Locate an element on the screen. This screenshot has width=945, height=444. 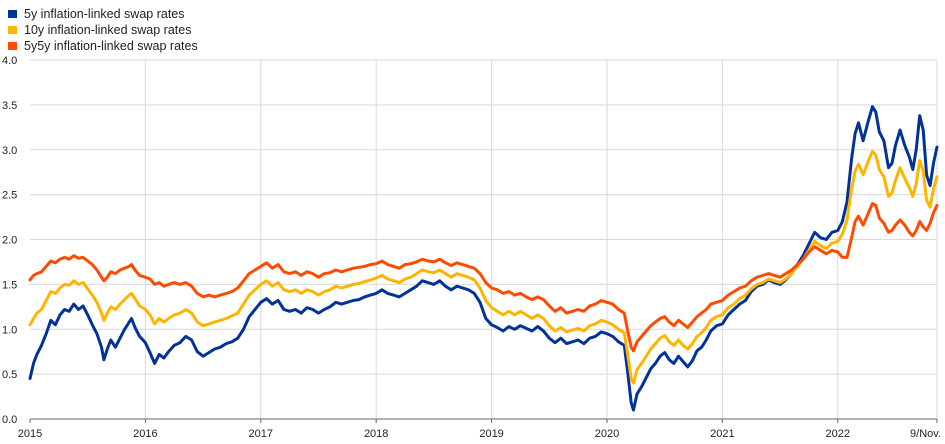
y-tick-label: 0.5 is located at coordinates (9, 375).